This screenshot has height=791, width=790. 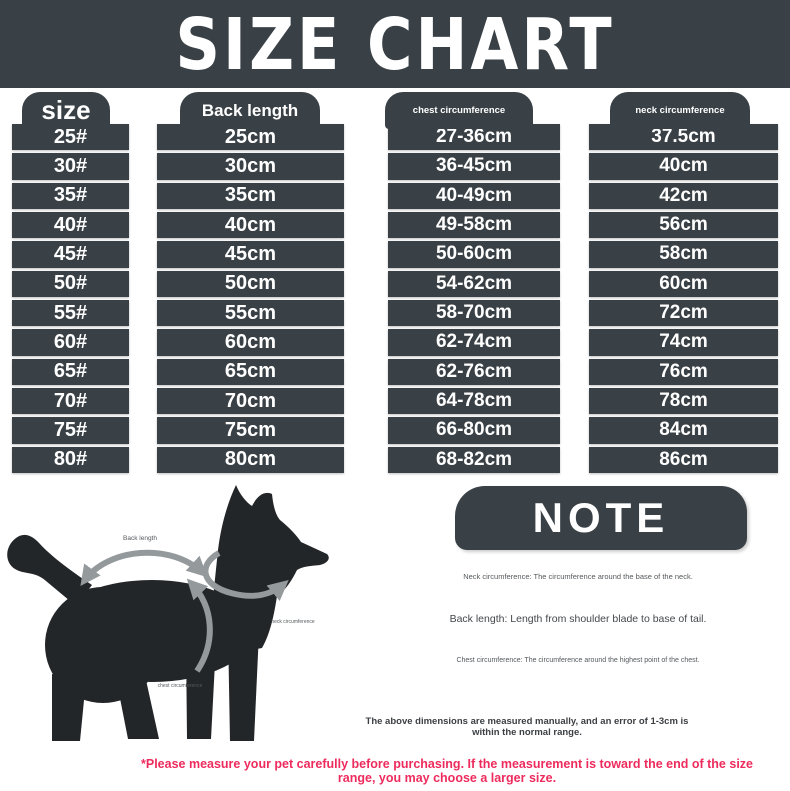 What do you see at coordinates (683, 283) in the screenshot?
I see `neck-circumference-cell: 60cm` at bounding box center [683, 283].